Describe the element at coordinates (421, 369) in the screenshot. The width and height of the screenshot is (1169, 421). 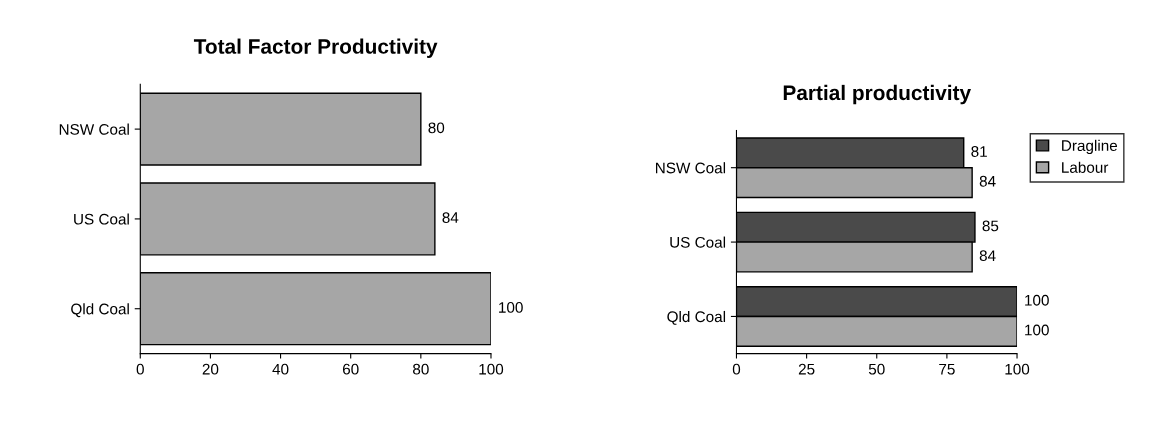
I see `x-tick-label: 80` at that location.